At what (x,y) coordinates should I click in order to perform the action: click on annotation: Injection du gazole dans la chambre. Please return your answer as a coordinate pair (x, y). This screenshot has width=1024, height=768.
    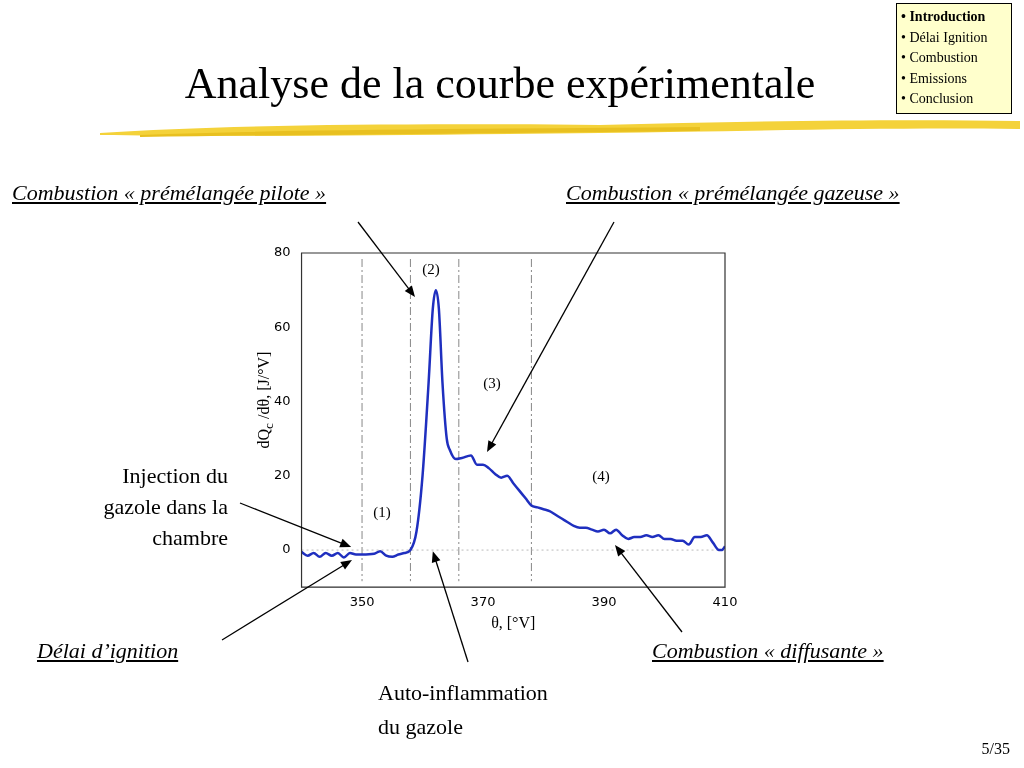
    Looking at the image, I should click on (165, 507).